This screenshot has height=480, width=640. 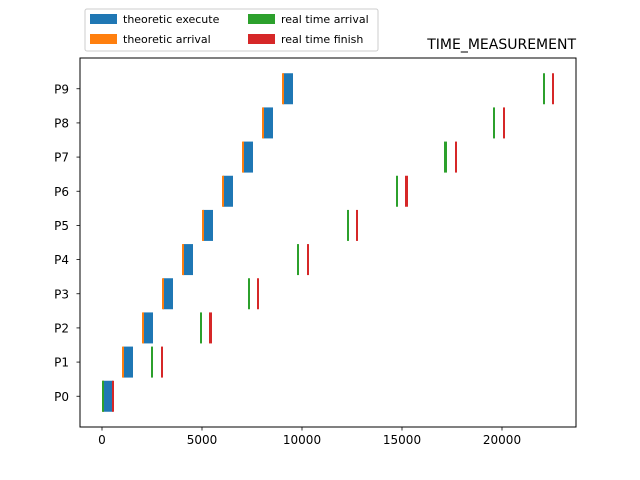 What do you see at coordinates (268, 123) in the screenshot?
I see `bar-theoretic-execute-P8` at bounding box center [268, 123].